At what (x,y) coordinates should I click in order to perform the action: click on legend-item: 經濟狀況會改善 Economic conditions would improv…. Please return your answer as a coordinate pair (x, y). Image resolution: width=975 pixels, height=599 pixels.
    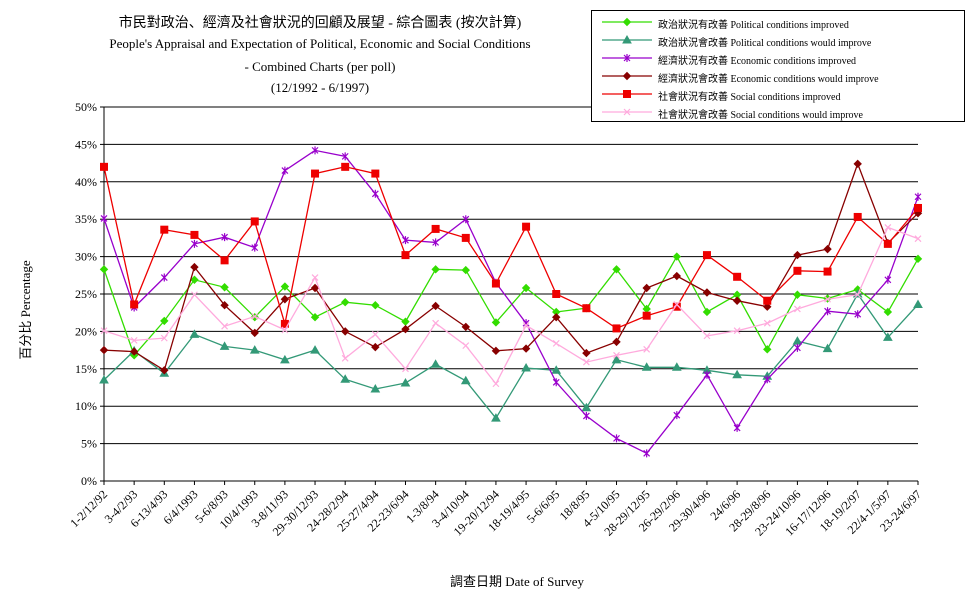
    Looking at the image, I should click on (777, 77).